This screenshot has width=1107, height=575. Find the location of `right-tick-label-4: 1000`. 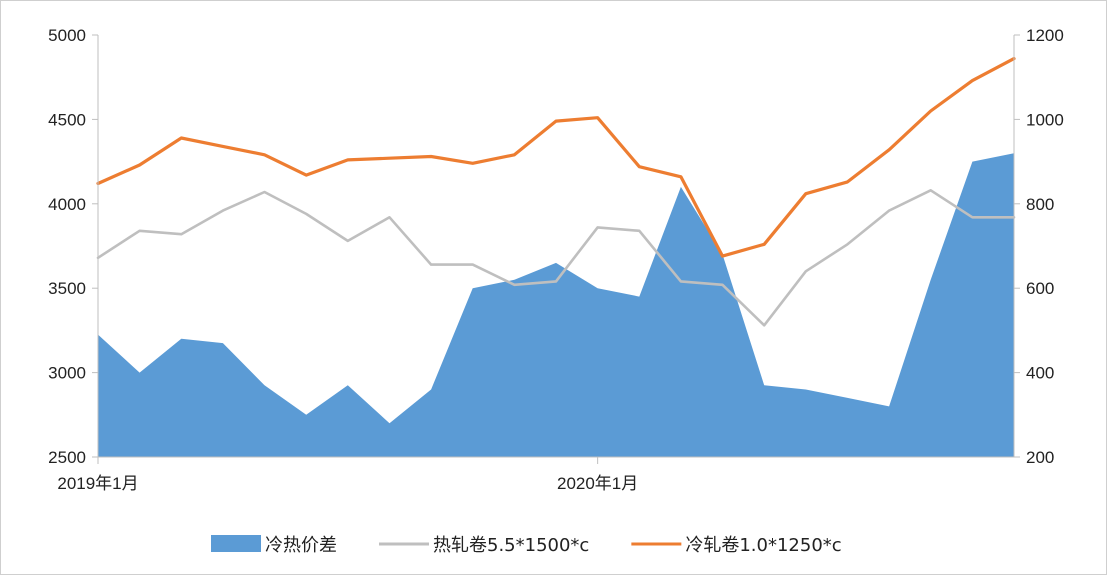

right-tick-label-4: 1000 is located at coordinates (1045, 119).